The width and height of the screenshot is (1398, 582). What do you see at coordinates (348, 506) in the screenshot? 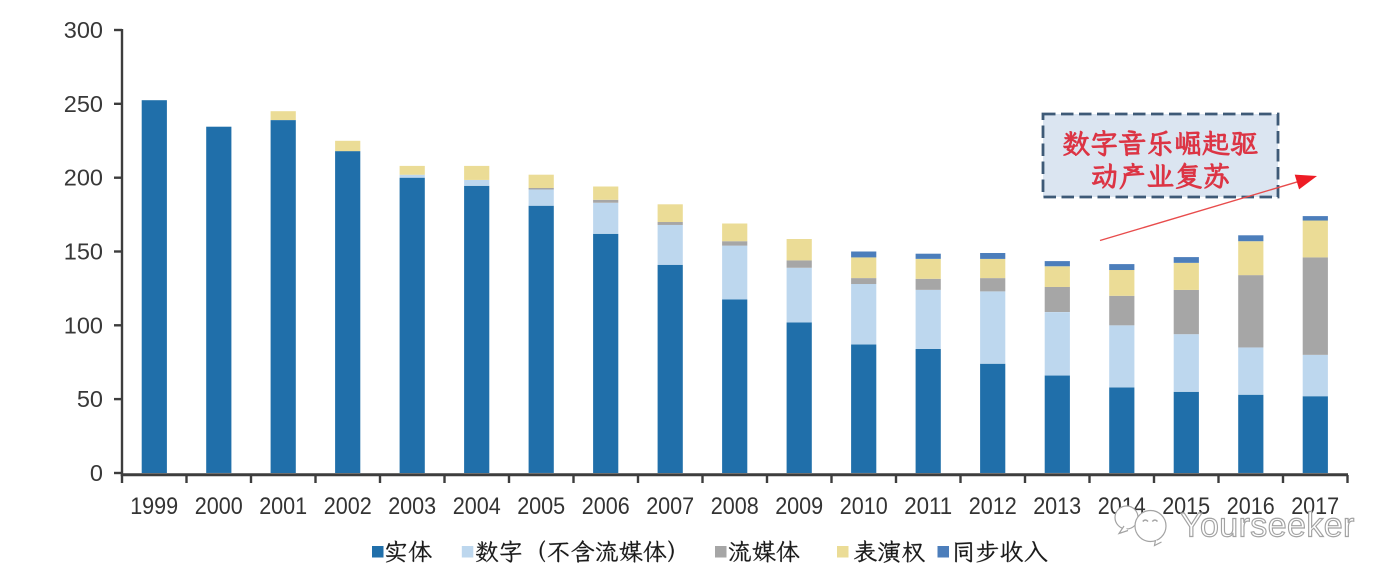
I see `svg-text: 2002` at bounding box center [348, 506].